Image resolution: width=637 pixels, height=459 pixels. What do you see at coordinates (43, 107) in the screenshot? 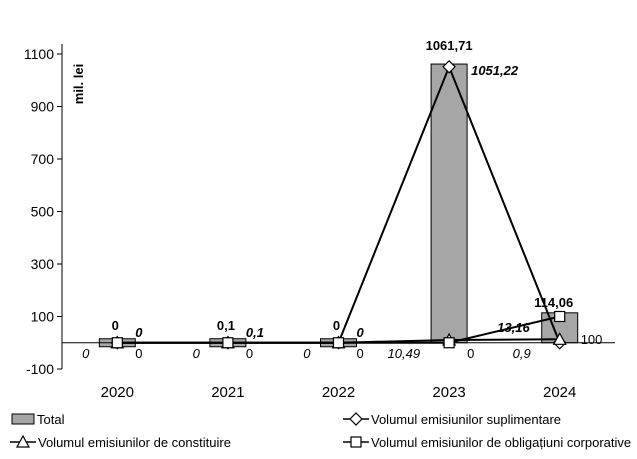
I see `y-tick-label: 900` at bounding box center [43, 107].